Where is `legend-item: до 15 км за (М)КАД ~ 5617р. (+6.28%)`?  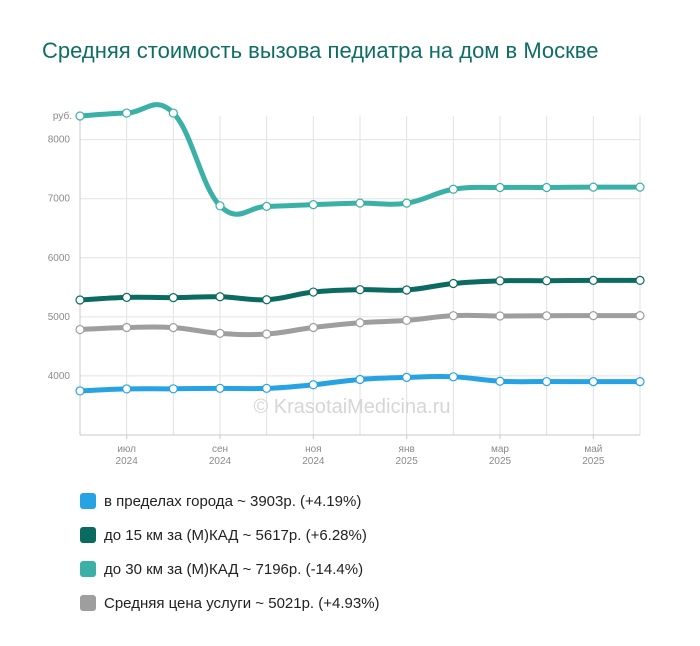
legend-item: до 15 км за (М)КАД ~ 5617р. (+6.28%) is located at coordinates (230, 535).